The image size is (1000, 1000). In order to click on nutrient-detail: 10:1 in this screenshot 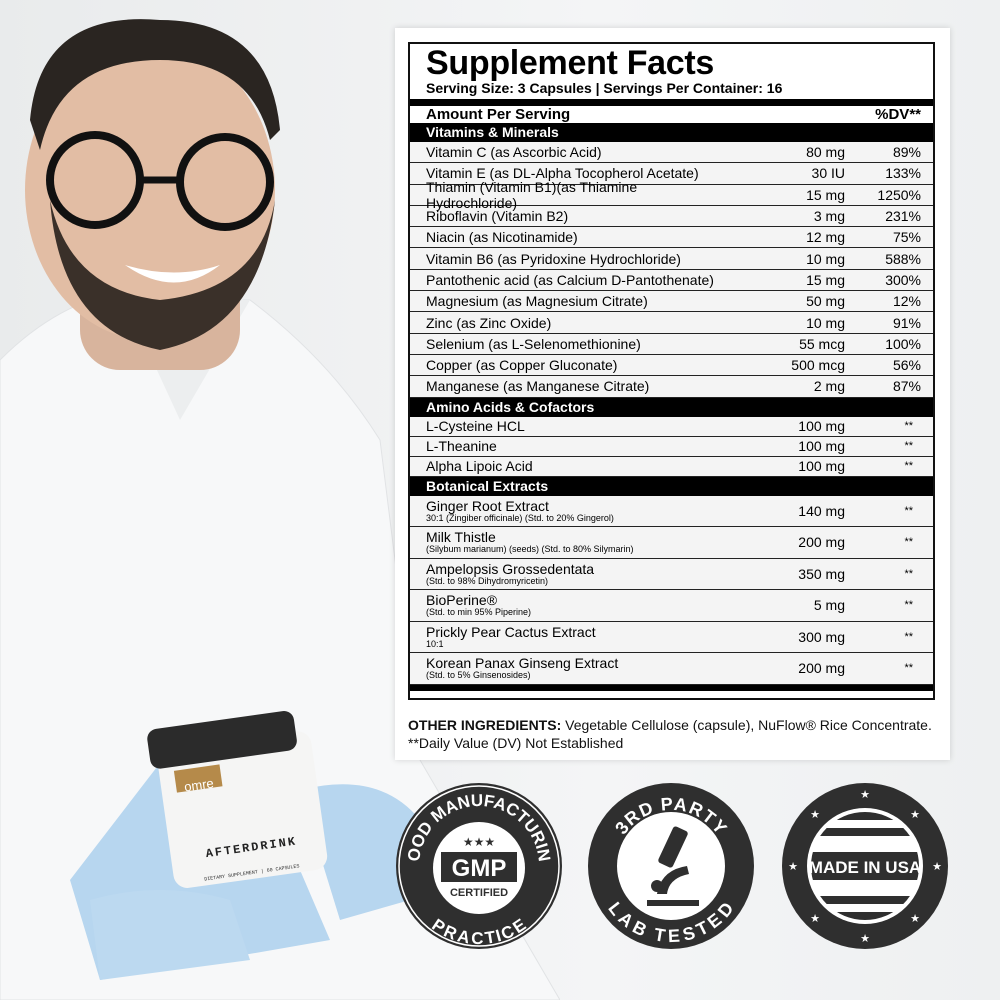, I will do `click(435, 643)`.